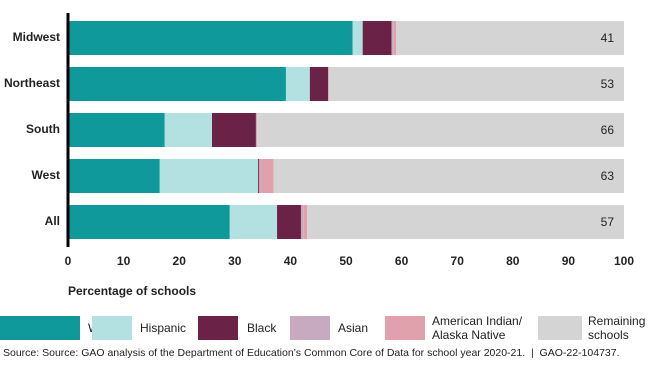 The width and height of the screenshot is (650, 365). What do you see at coordinates (608, 38) in the screenshot?
I see `value-label: 41` at bounding box center [608, 38].